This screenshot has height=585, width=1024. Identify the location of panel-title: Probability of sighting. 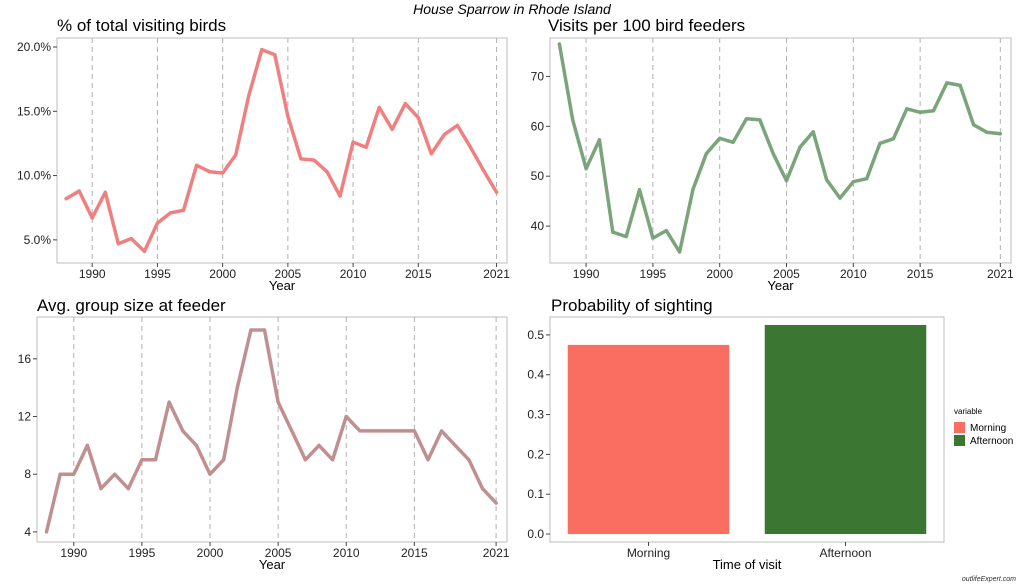
(632, 305).